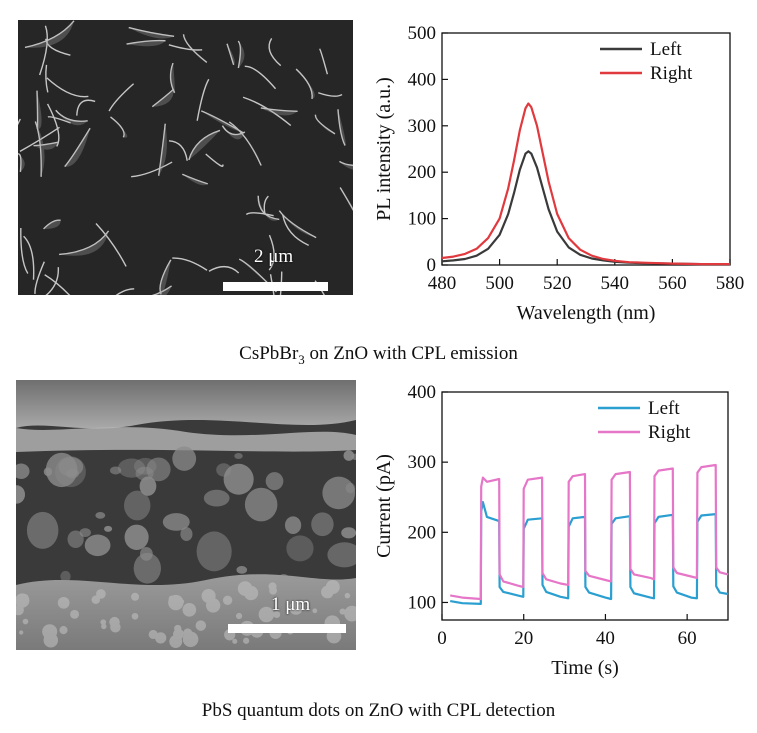  What do you see at coordinates (442, 638) in the screenshot?
I see `x-tick-label: 0` at bounding box center [442, 638].